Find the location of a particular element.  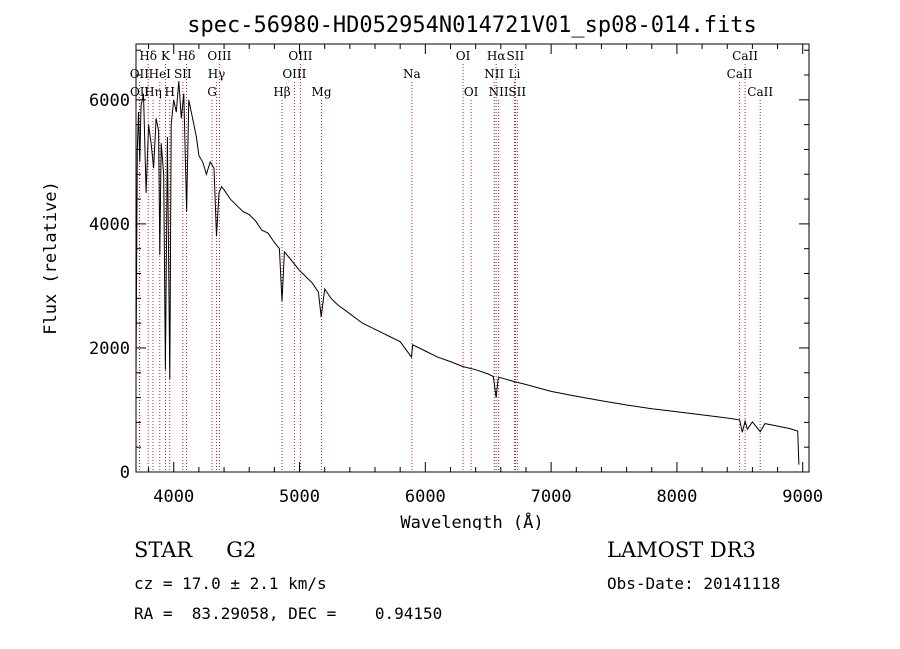

x-tick-label-8000: 8000 is located at coordinates (676, 497).